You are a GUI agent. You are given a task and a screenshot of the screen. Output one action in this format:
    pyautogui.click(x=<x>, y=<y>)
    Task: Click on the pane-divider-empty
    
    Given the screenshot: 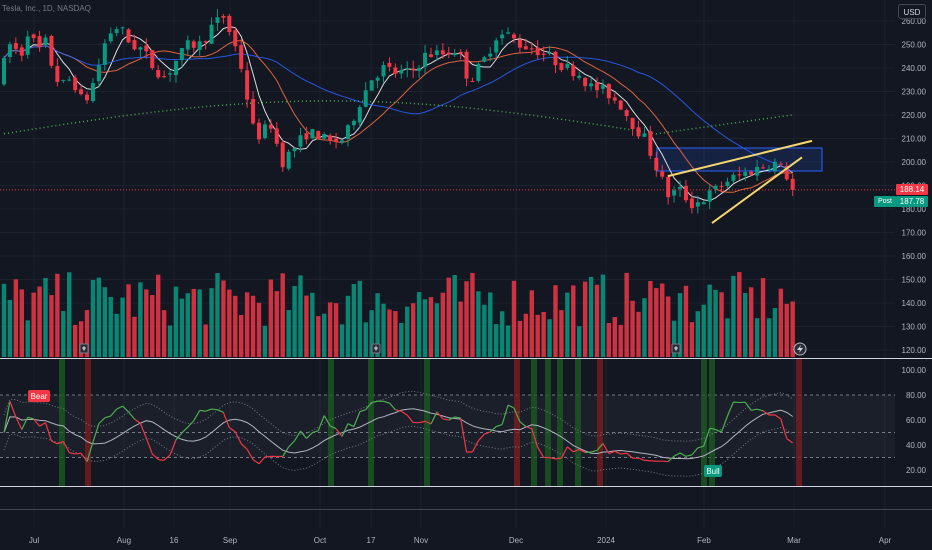 What is the action you would take?
    pyautogui.click(x=466, y=509)
    